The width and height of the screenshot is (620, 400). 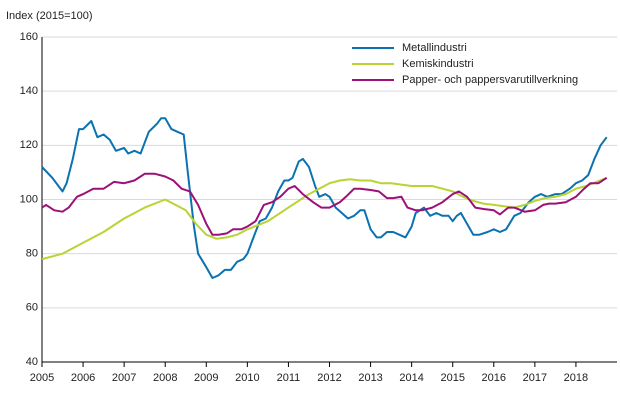 I want to click on x-tick-label: 2017, so click(x=535, y=378).